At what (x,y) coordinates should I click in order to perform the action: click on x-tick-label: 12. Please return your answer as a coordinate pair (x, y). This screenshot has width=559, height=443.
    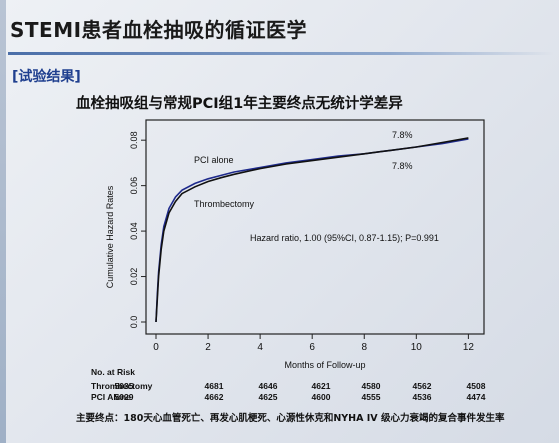
    Looking at the image, I should click on (469, 347).